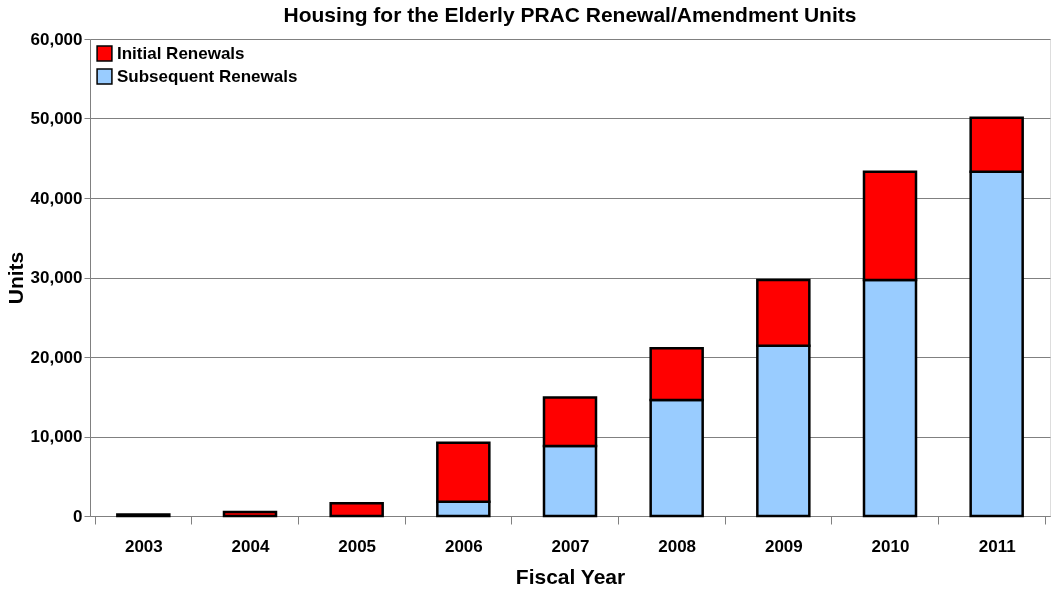 Image resolution: width=1061 pixels, height=598 pixels. Describe the element at coordinates (207, 76) in the screenshot. I see `legend-label: Subsequent Renewals` at that location.